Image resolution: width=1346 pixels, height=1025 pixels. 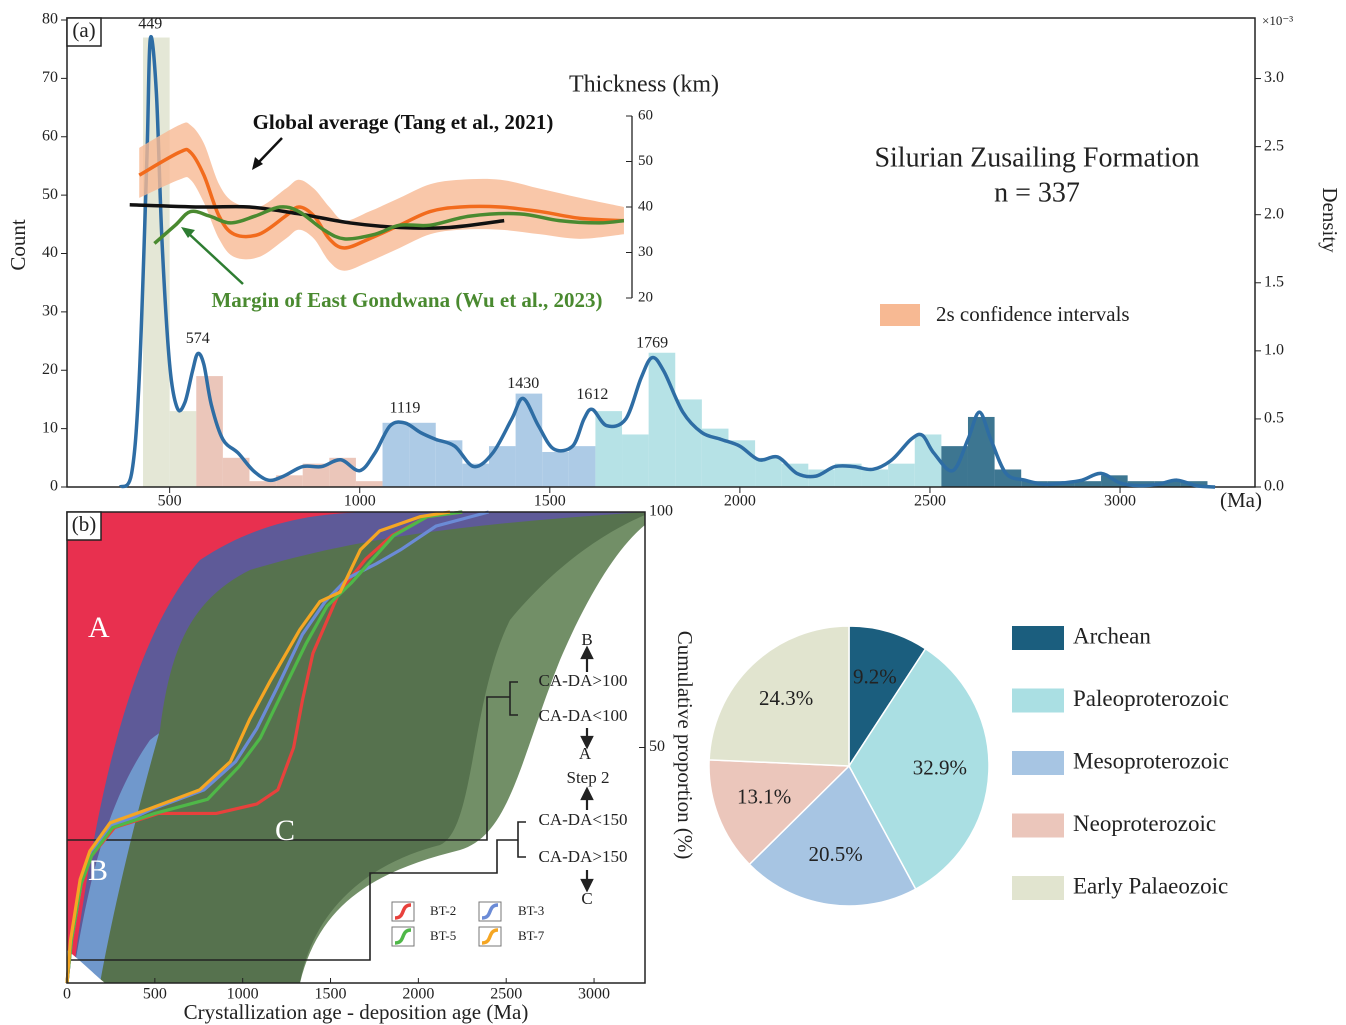 What do you see at coordinates (150, 24) in the screenshot?
I see `peak-label: 449` at bounding box center [150, 24].